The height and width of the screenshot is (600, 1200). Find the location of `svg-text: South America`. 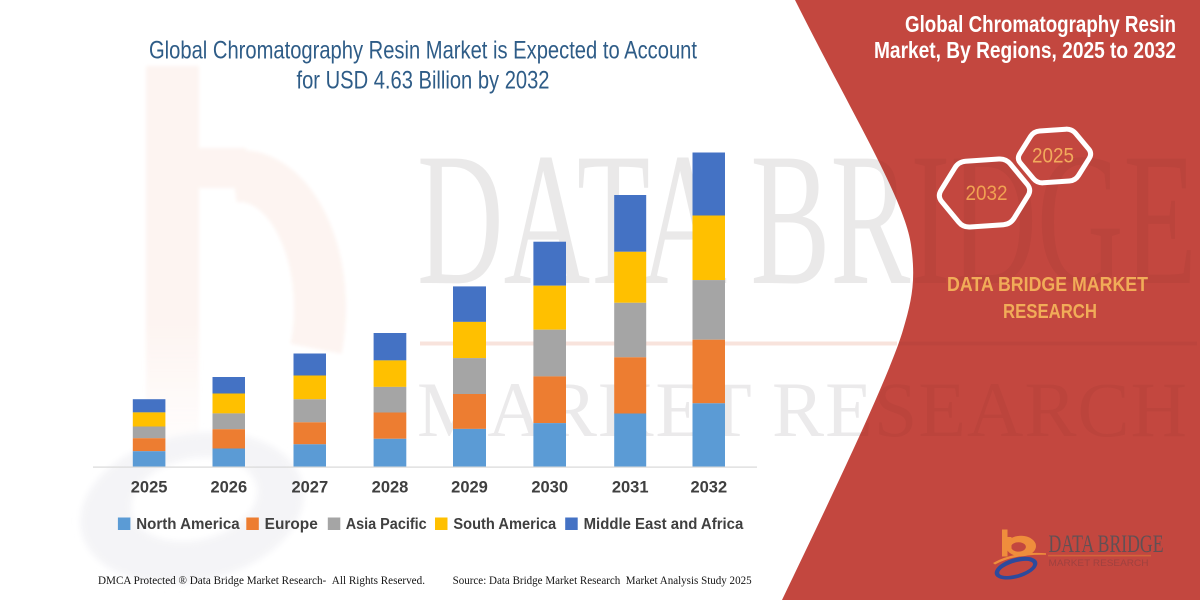

svg-text: South America is located at coordinates (504, 524).